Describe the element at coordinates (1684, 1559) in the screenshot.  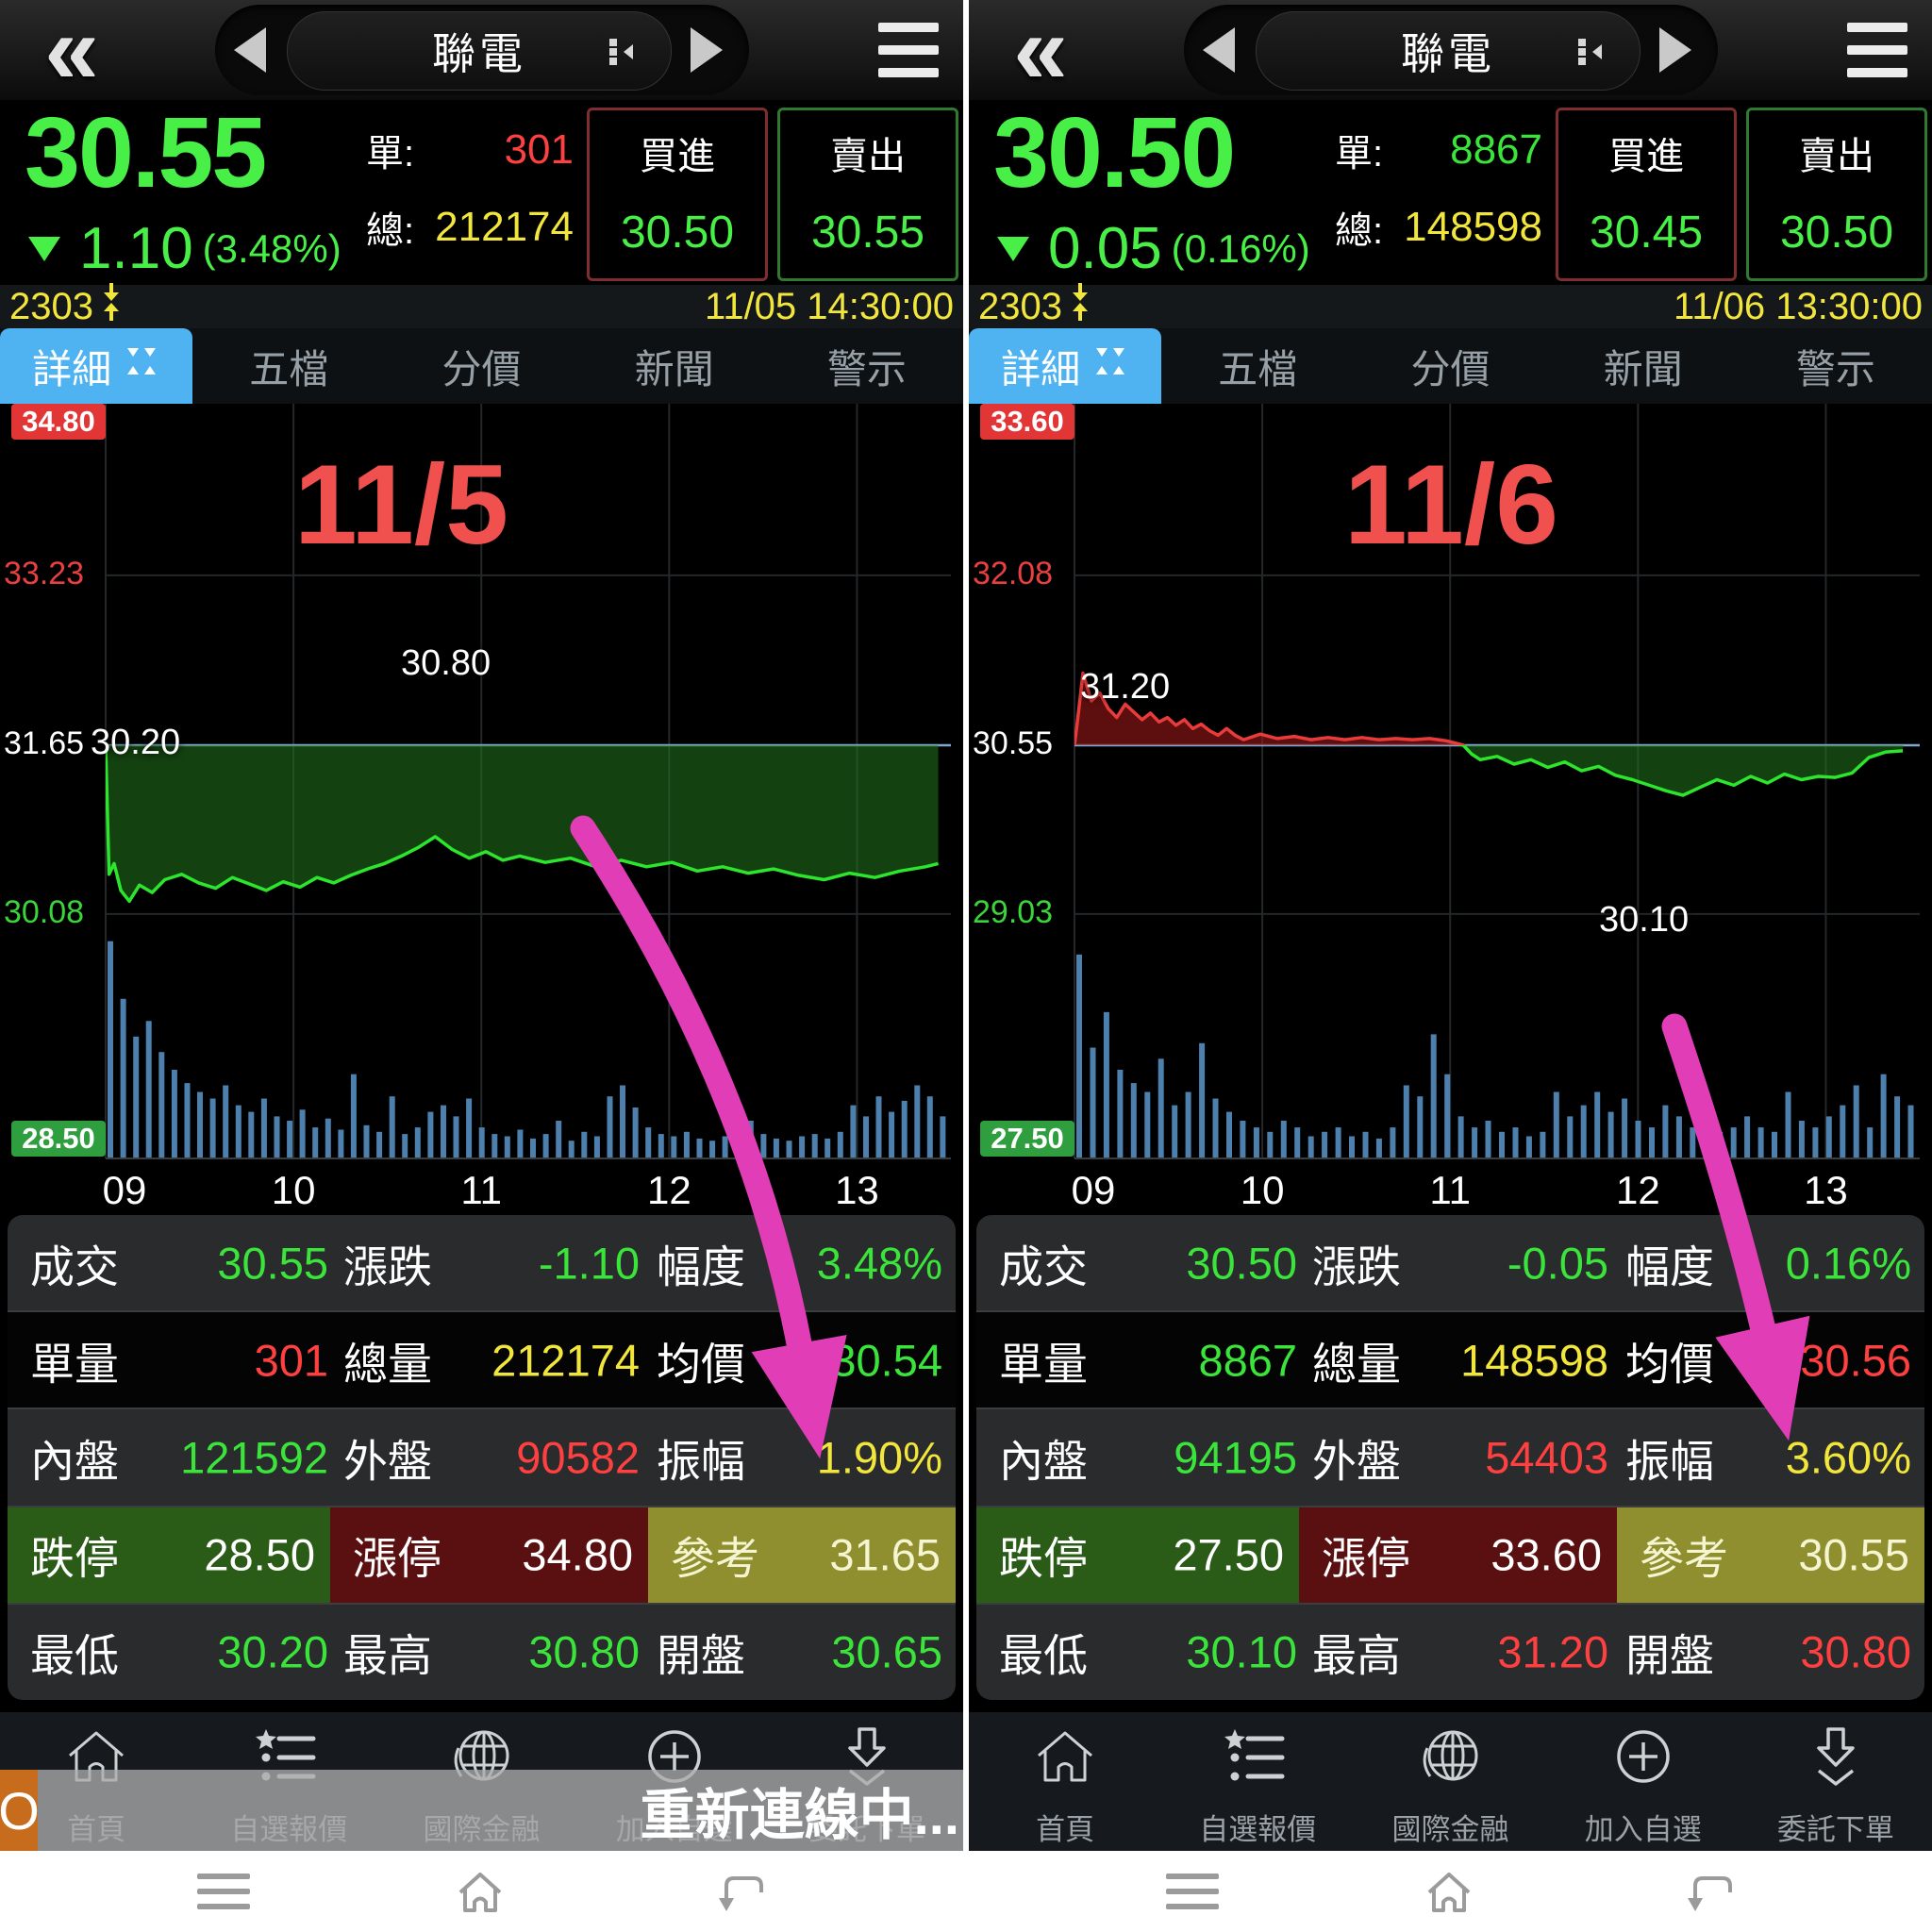
I see `cell-label: 參考` at that location.